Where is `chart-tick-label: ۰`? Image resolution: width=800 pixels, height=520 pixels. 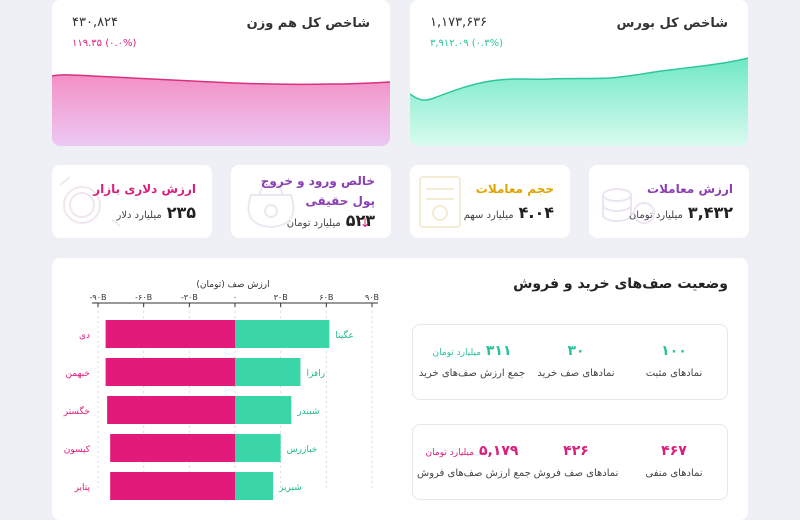
chart-tick-label: ۰ is located at coordinates (235, 297).